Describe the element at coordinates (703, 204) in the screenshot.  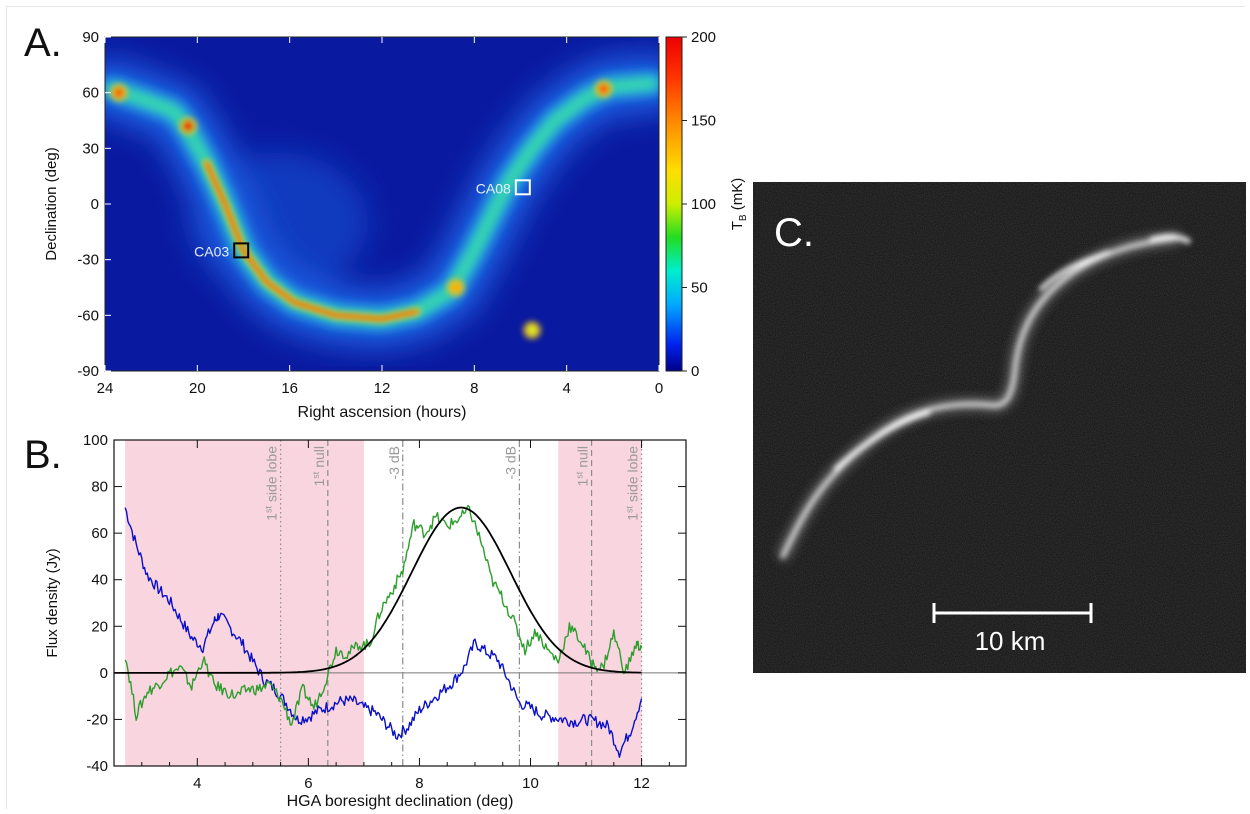
I see `colorbar-tick-label: 100` at that location.